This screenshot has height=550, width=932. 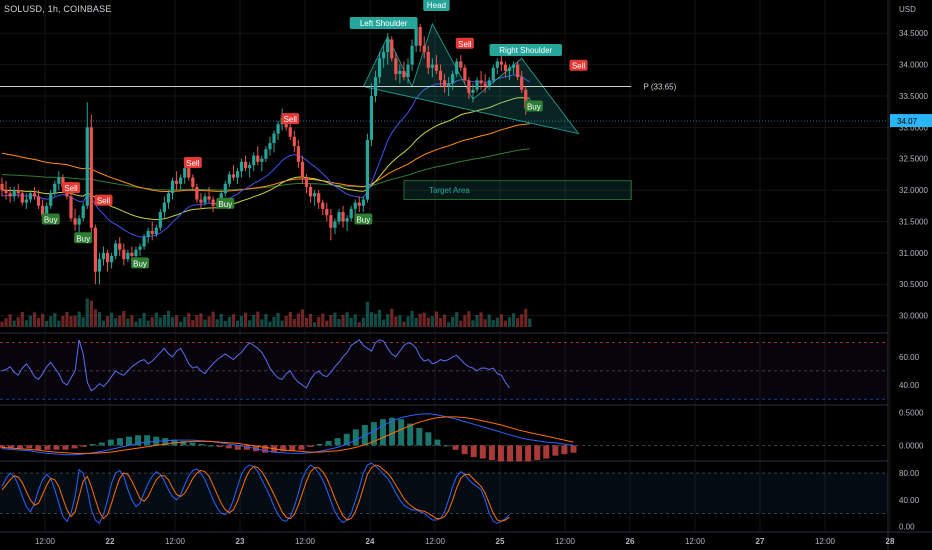 I want to click on rsi-line, so click(x=255, y=365).